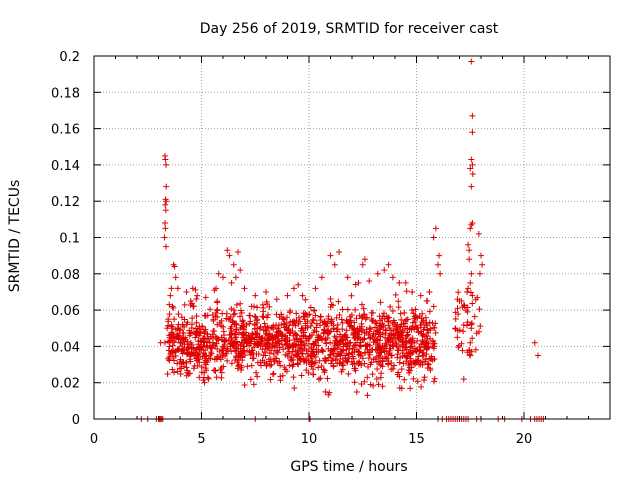  Describe the element at coordinates (65, 130) in the screenshot. I see `y-tick-label: 0.16` at that location.